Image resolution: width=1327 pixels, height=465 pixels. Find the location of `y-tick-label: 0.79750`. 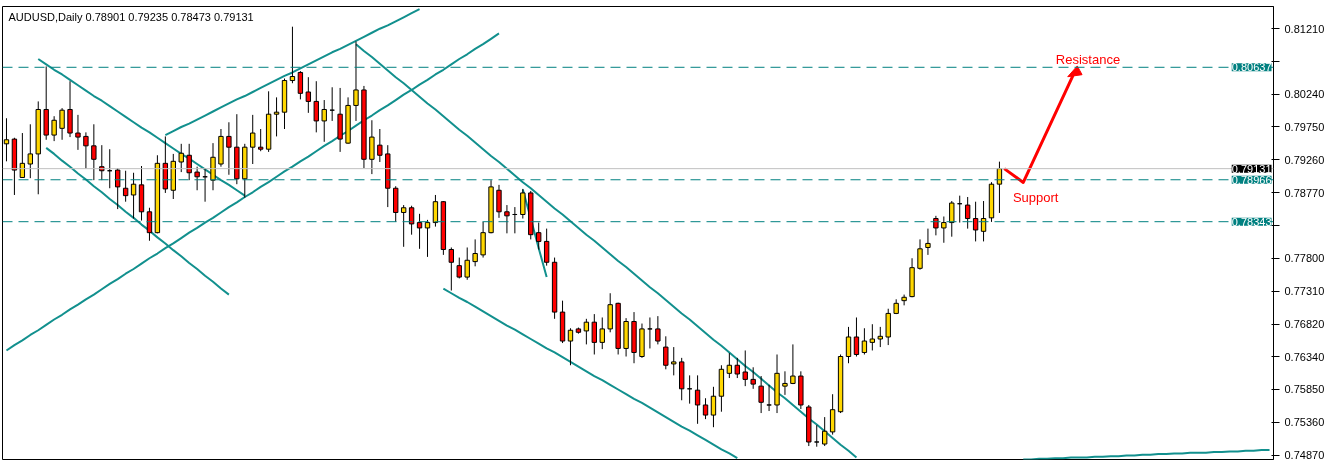

y-tick-label: 0.79750 is located at coordinates (1304, 126).